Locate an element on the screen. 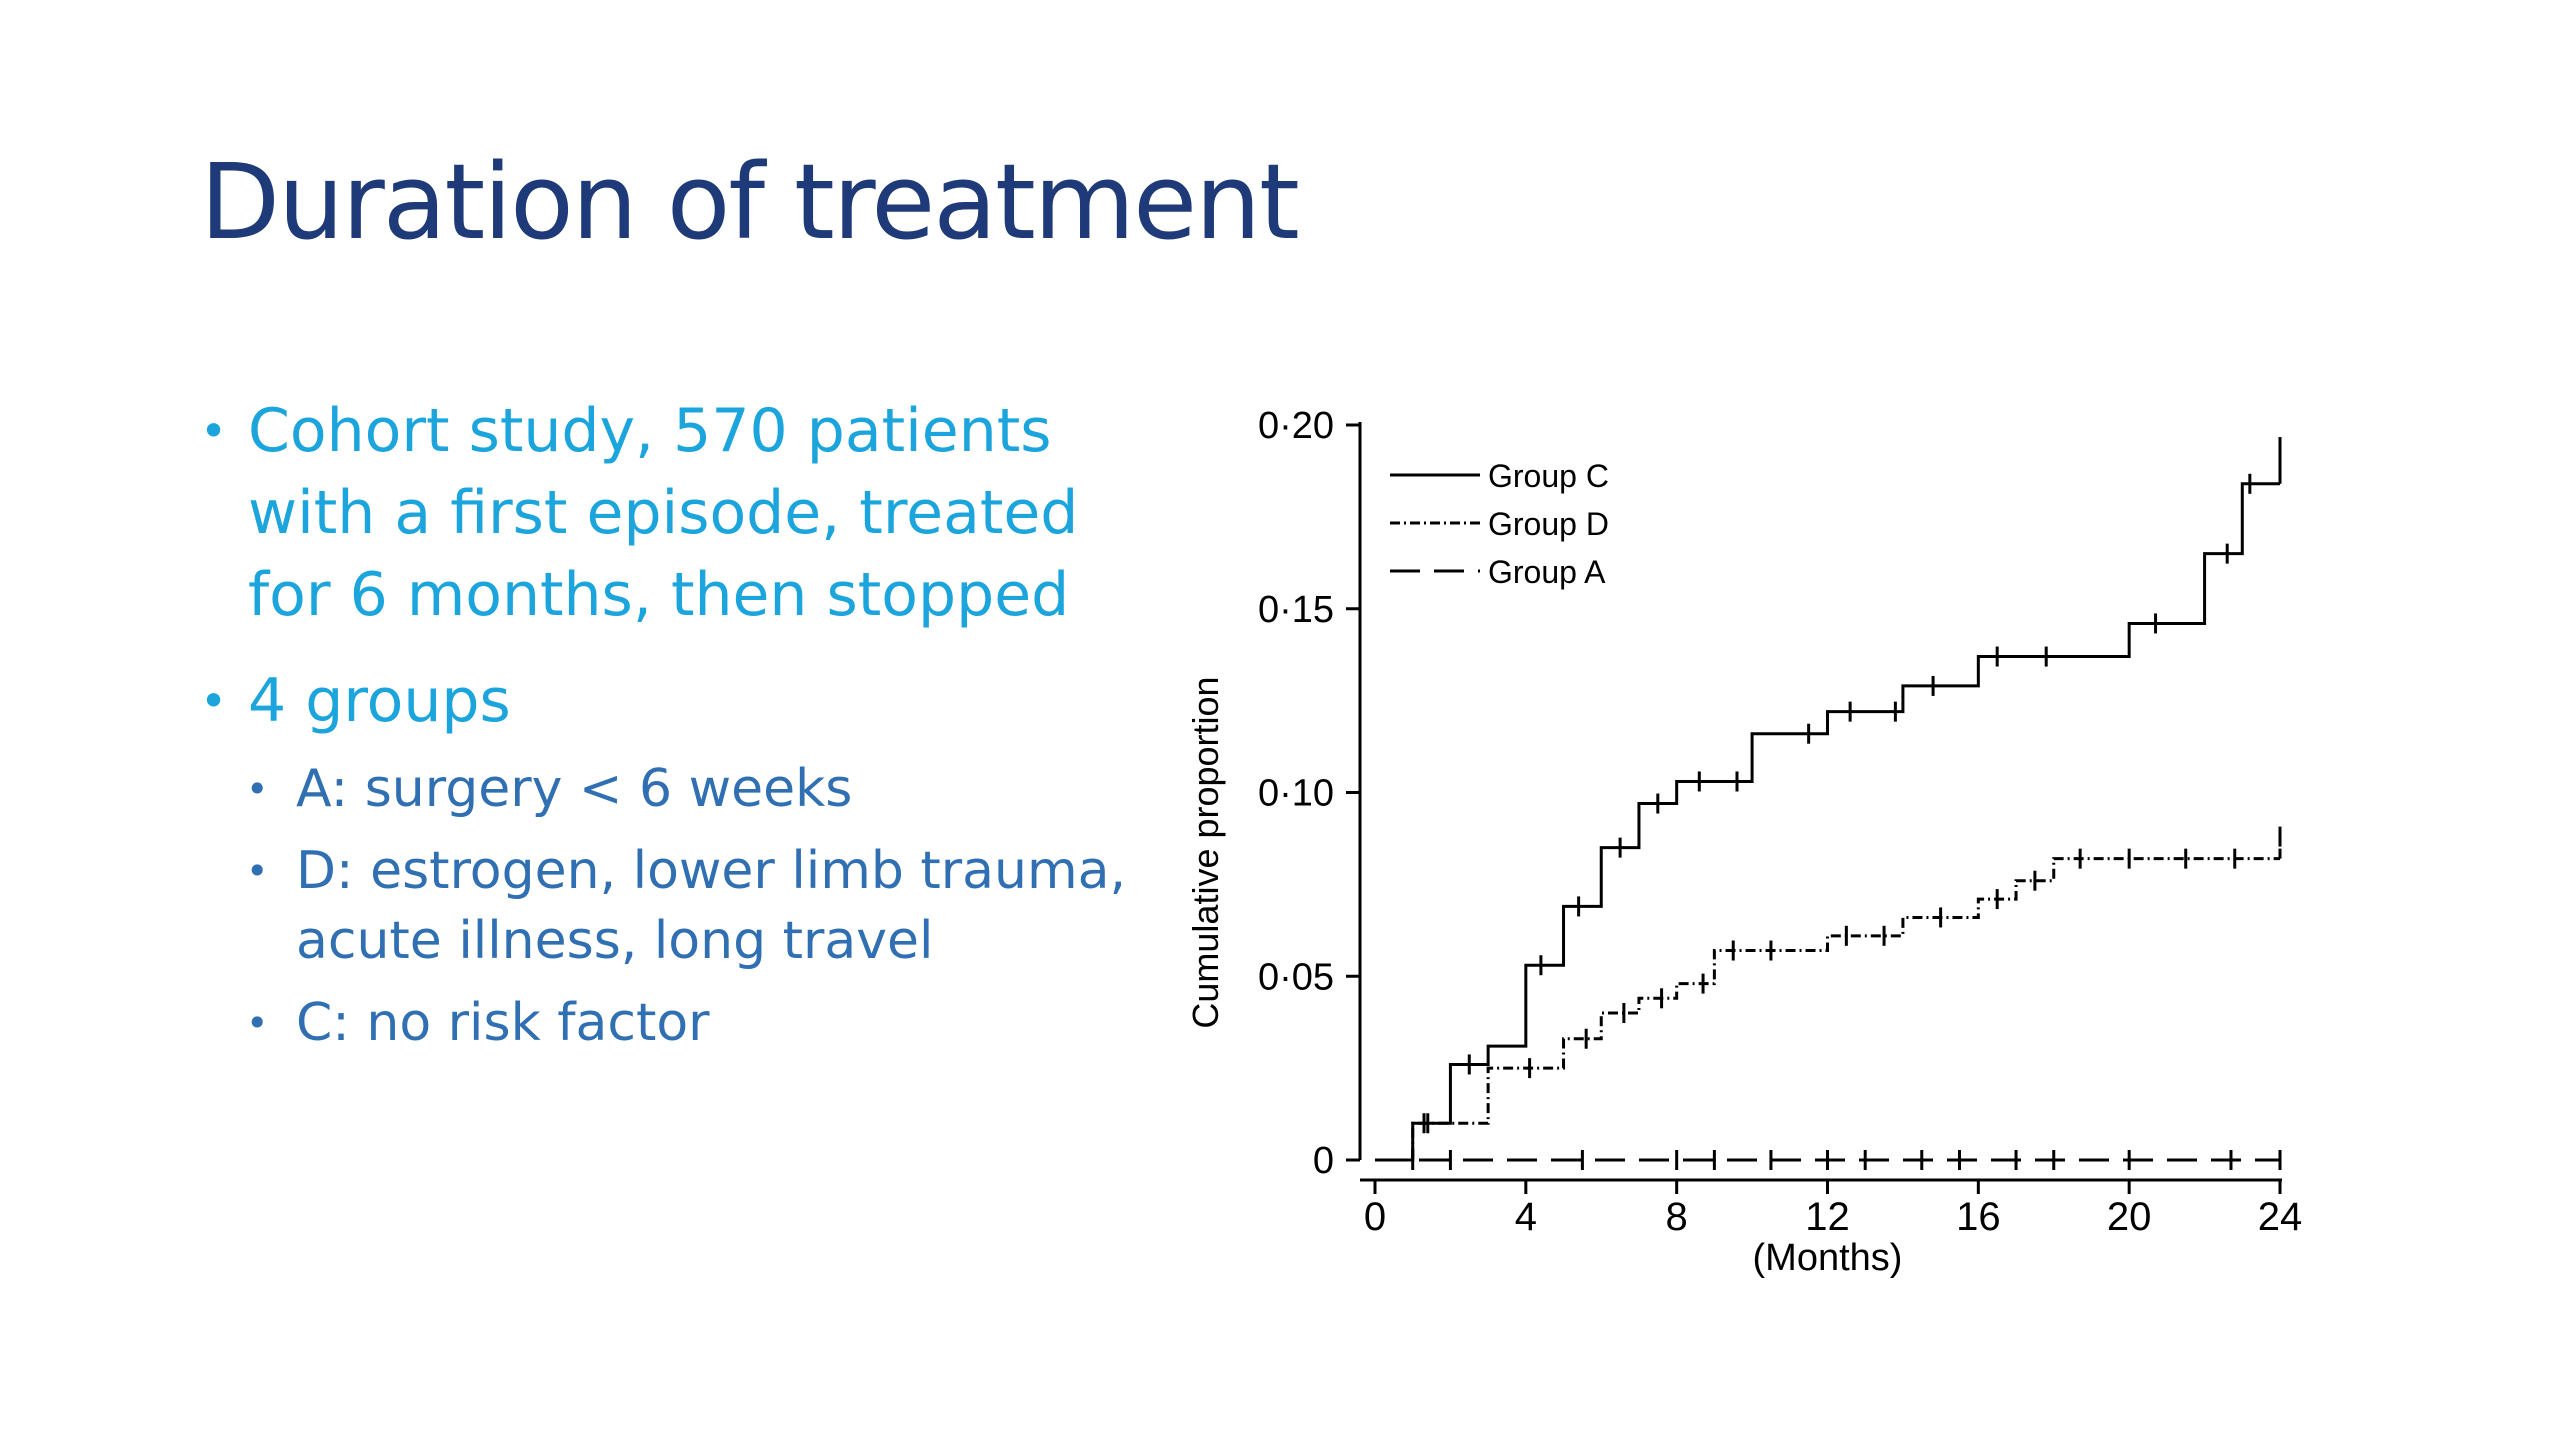 The image size is (2560, 1440). group-a-legend-label: Group A is located at coordinates (1547, 572).